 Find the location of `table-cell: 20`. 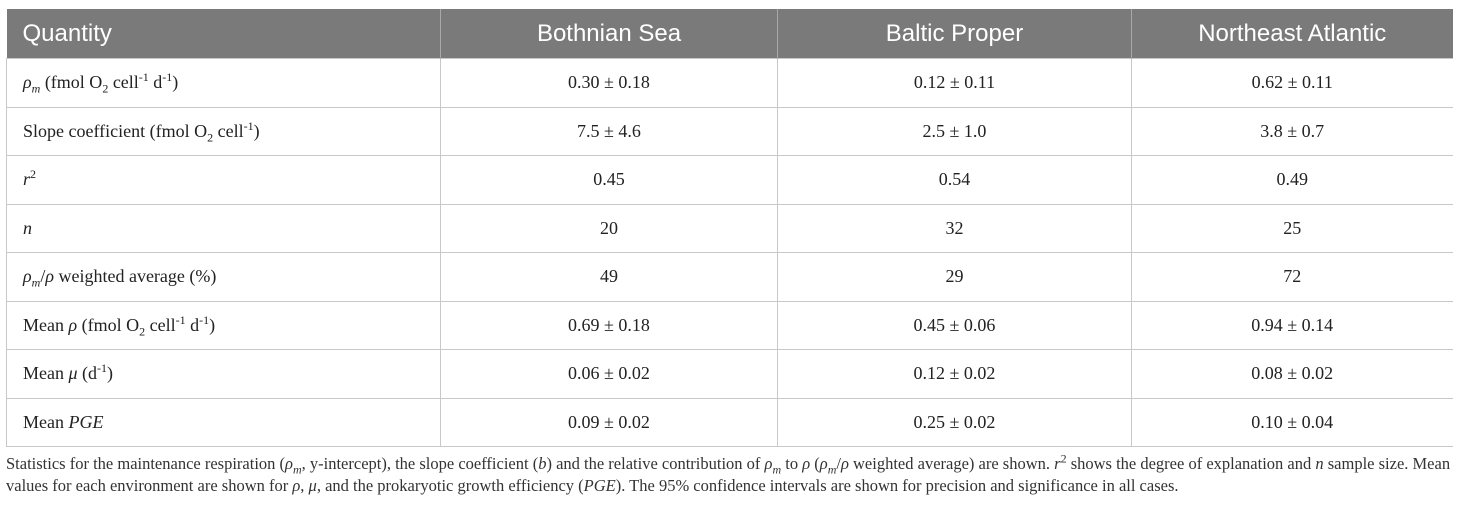

table-cell: 20 is located at coordinates (609, 228).